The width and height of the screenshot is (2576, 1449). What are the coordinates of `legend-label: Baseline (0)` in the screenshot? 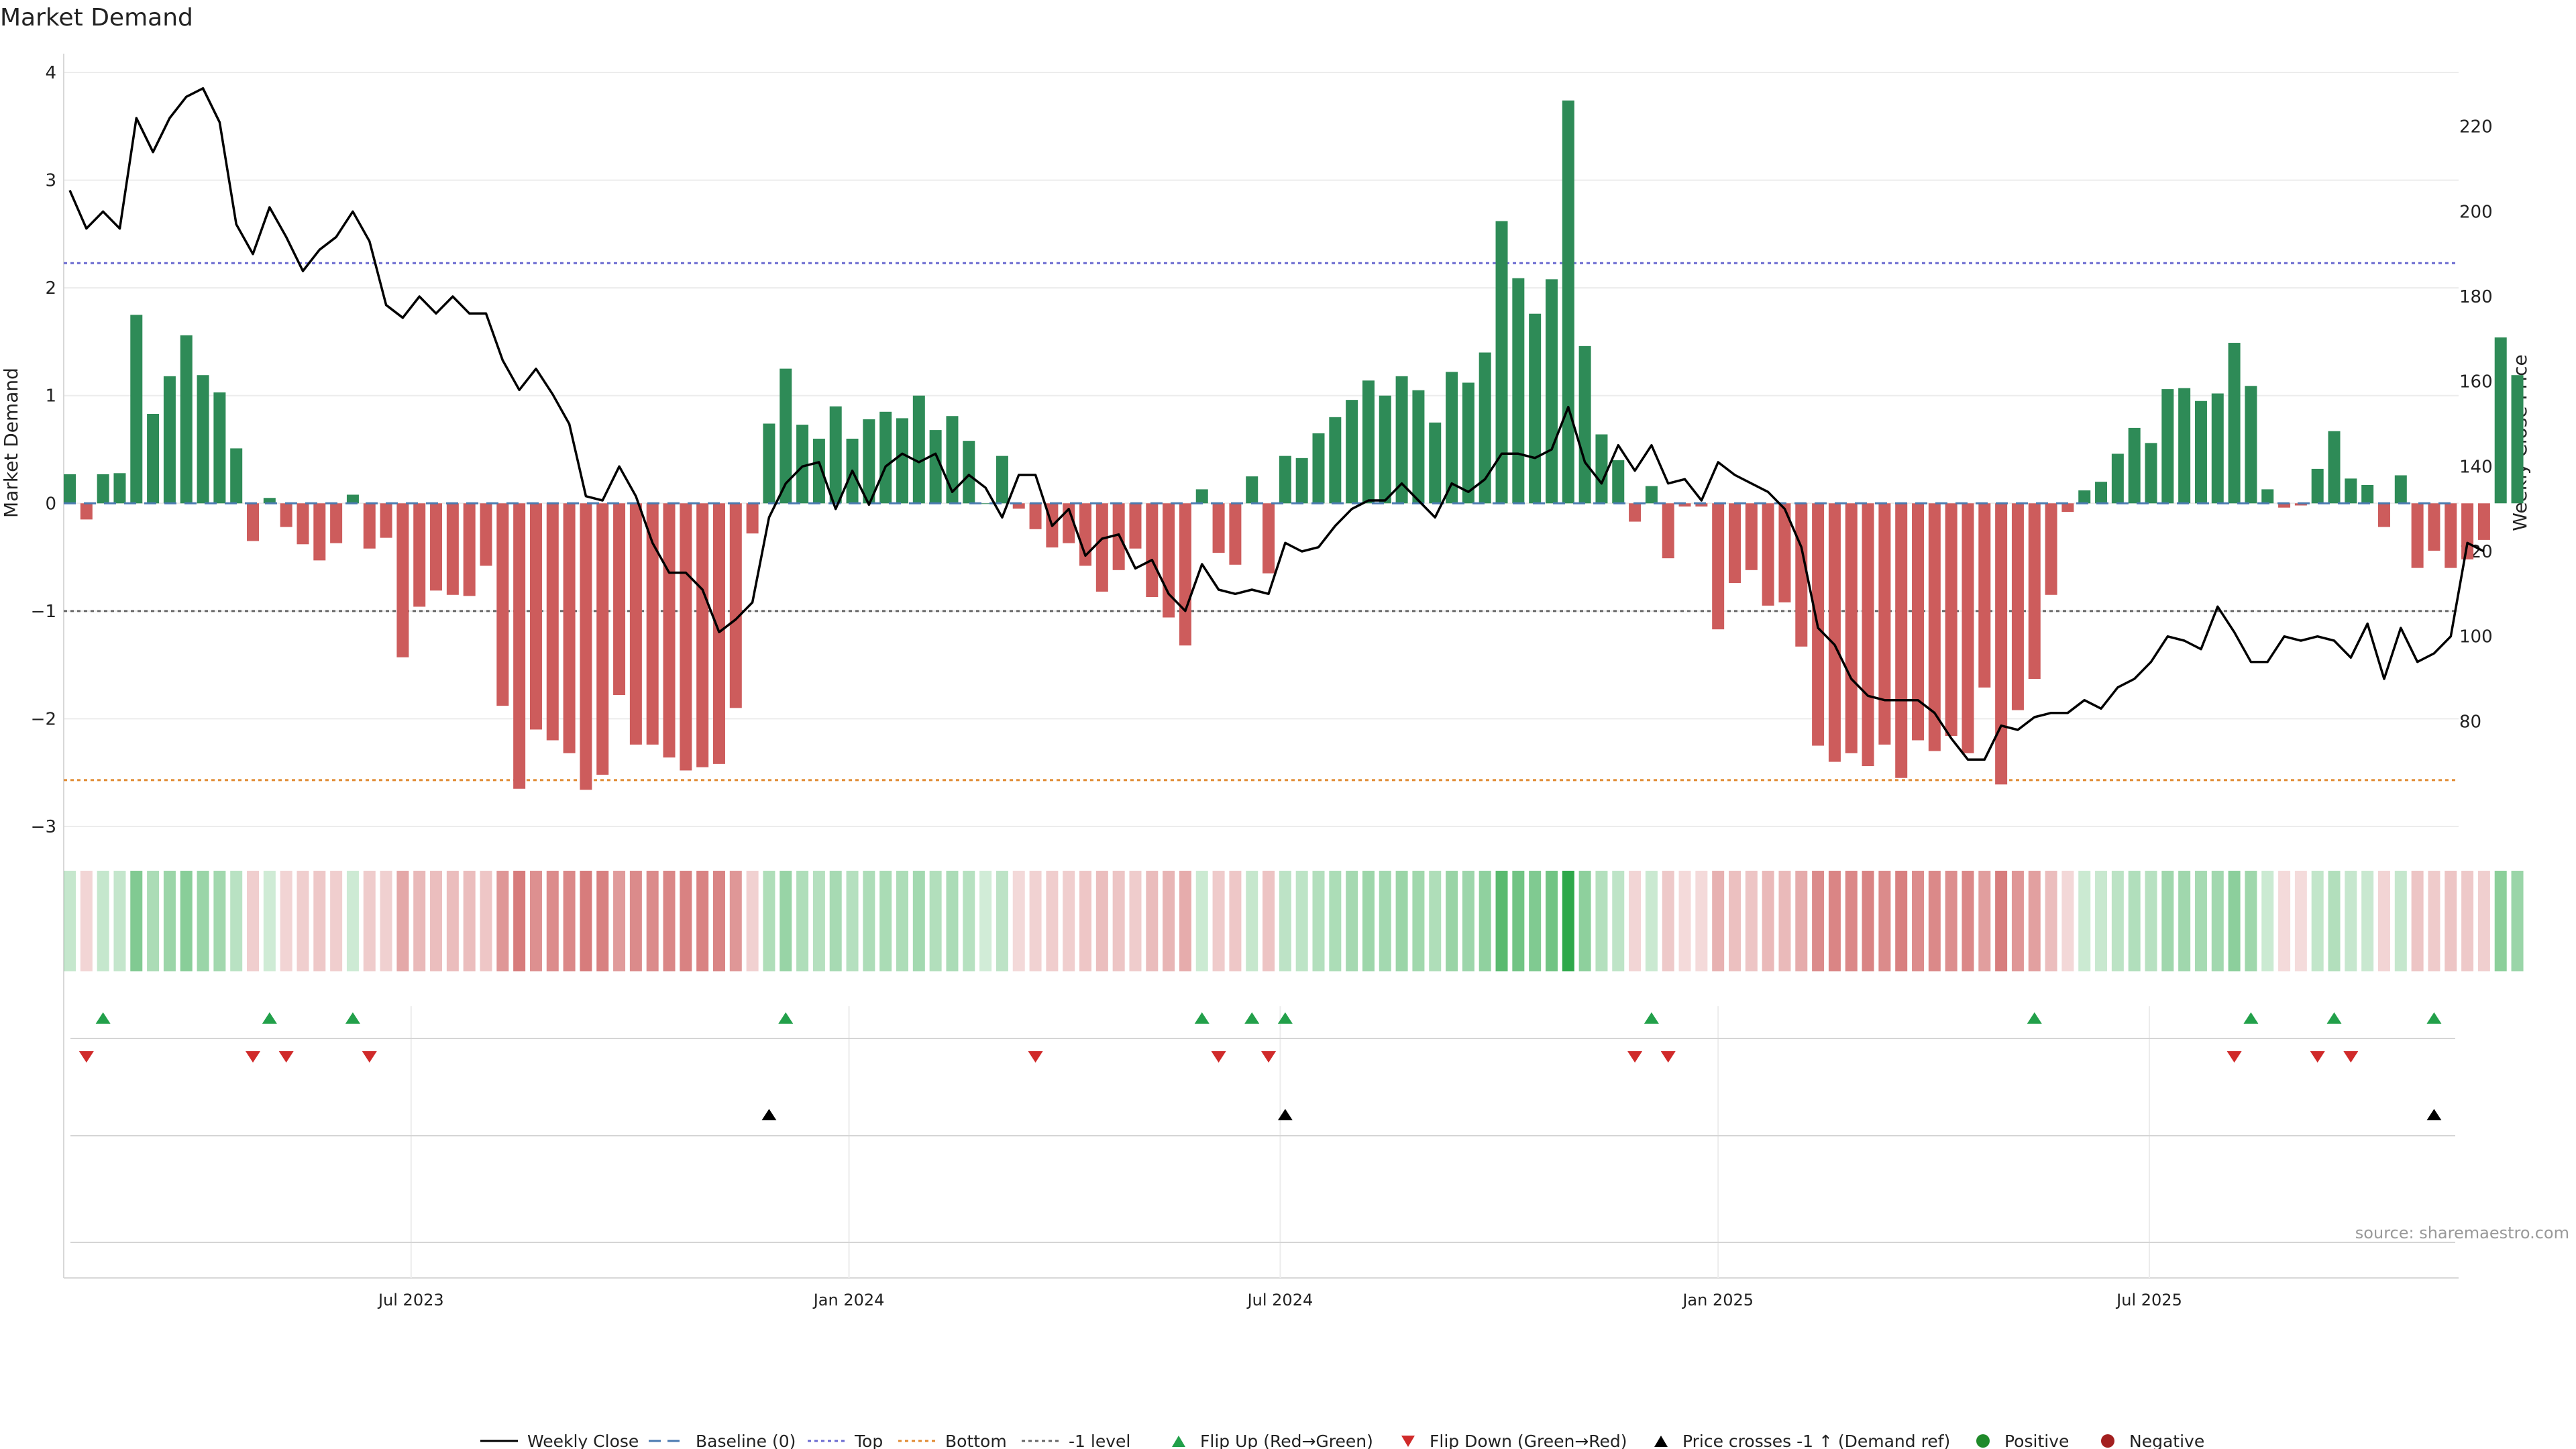 It's located at (746, 1440).